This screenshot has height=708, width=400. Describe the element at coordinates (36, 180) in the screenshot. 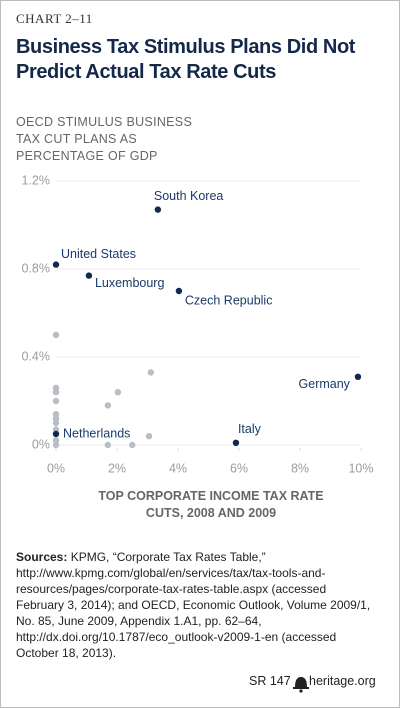

I see `y-tick-label: 1.2%` at that location.